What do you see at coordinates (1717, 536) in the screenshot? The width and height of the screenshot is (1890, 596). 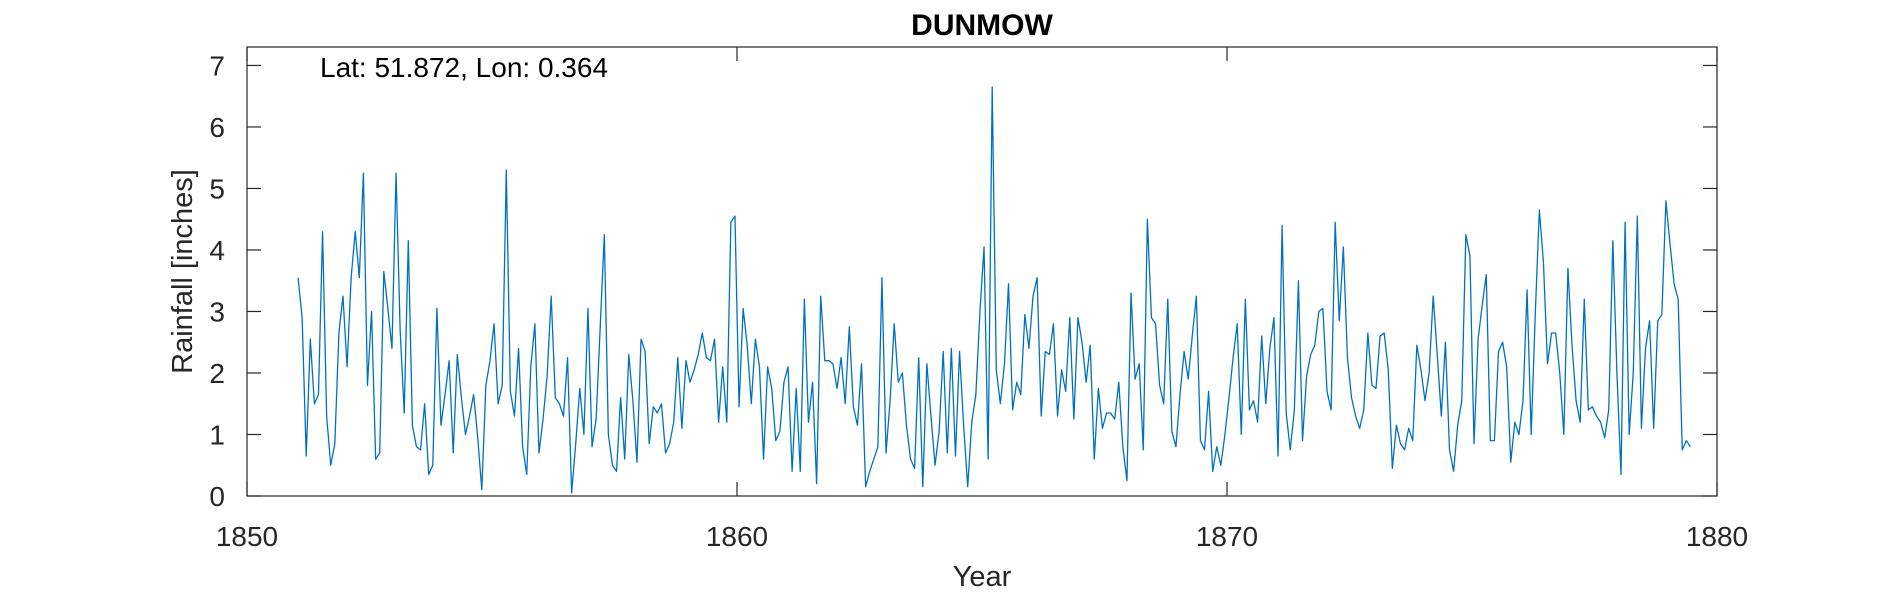 I see `x-tick-label: 1880` at bounding box center [1717, 536].